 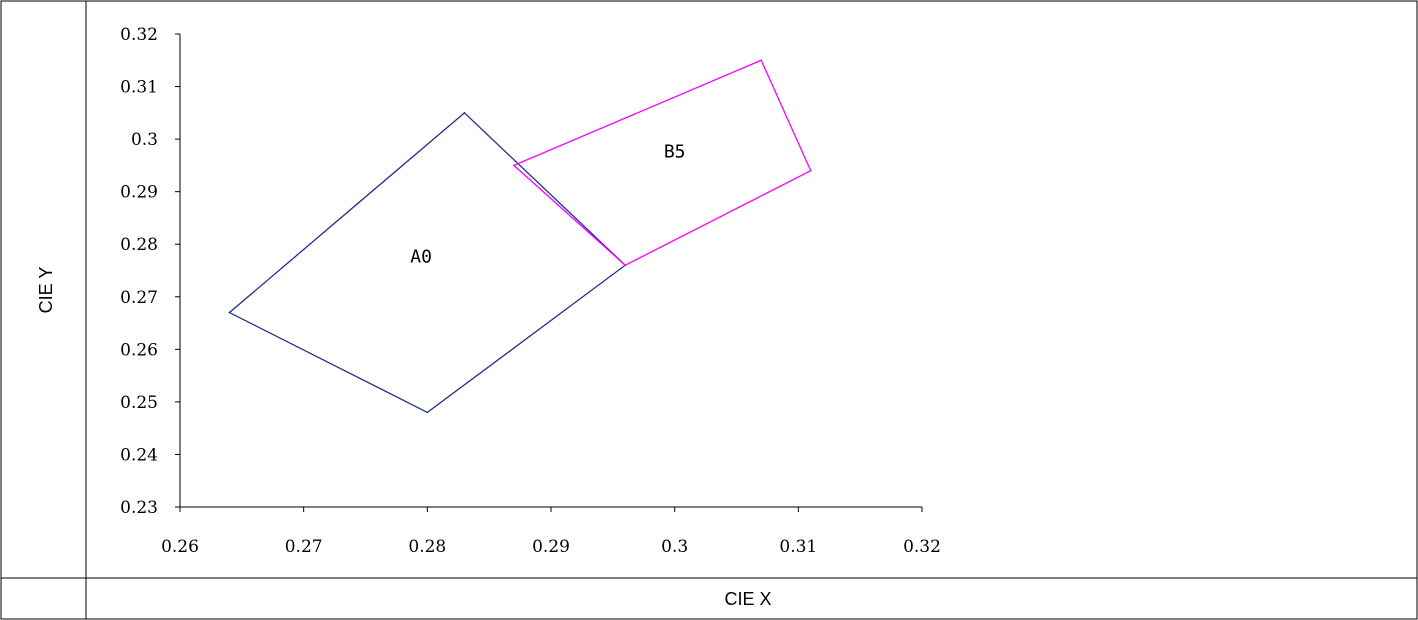 What do you see at coordinates (304, 547) in the screenshot?
I see `x-tick-label: 0.27` at bounding box center [304, 547].